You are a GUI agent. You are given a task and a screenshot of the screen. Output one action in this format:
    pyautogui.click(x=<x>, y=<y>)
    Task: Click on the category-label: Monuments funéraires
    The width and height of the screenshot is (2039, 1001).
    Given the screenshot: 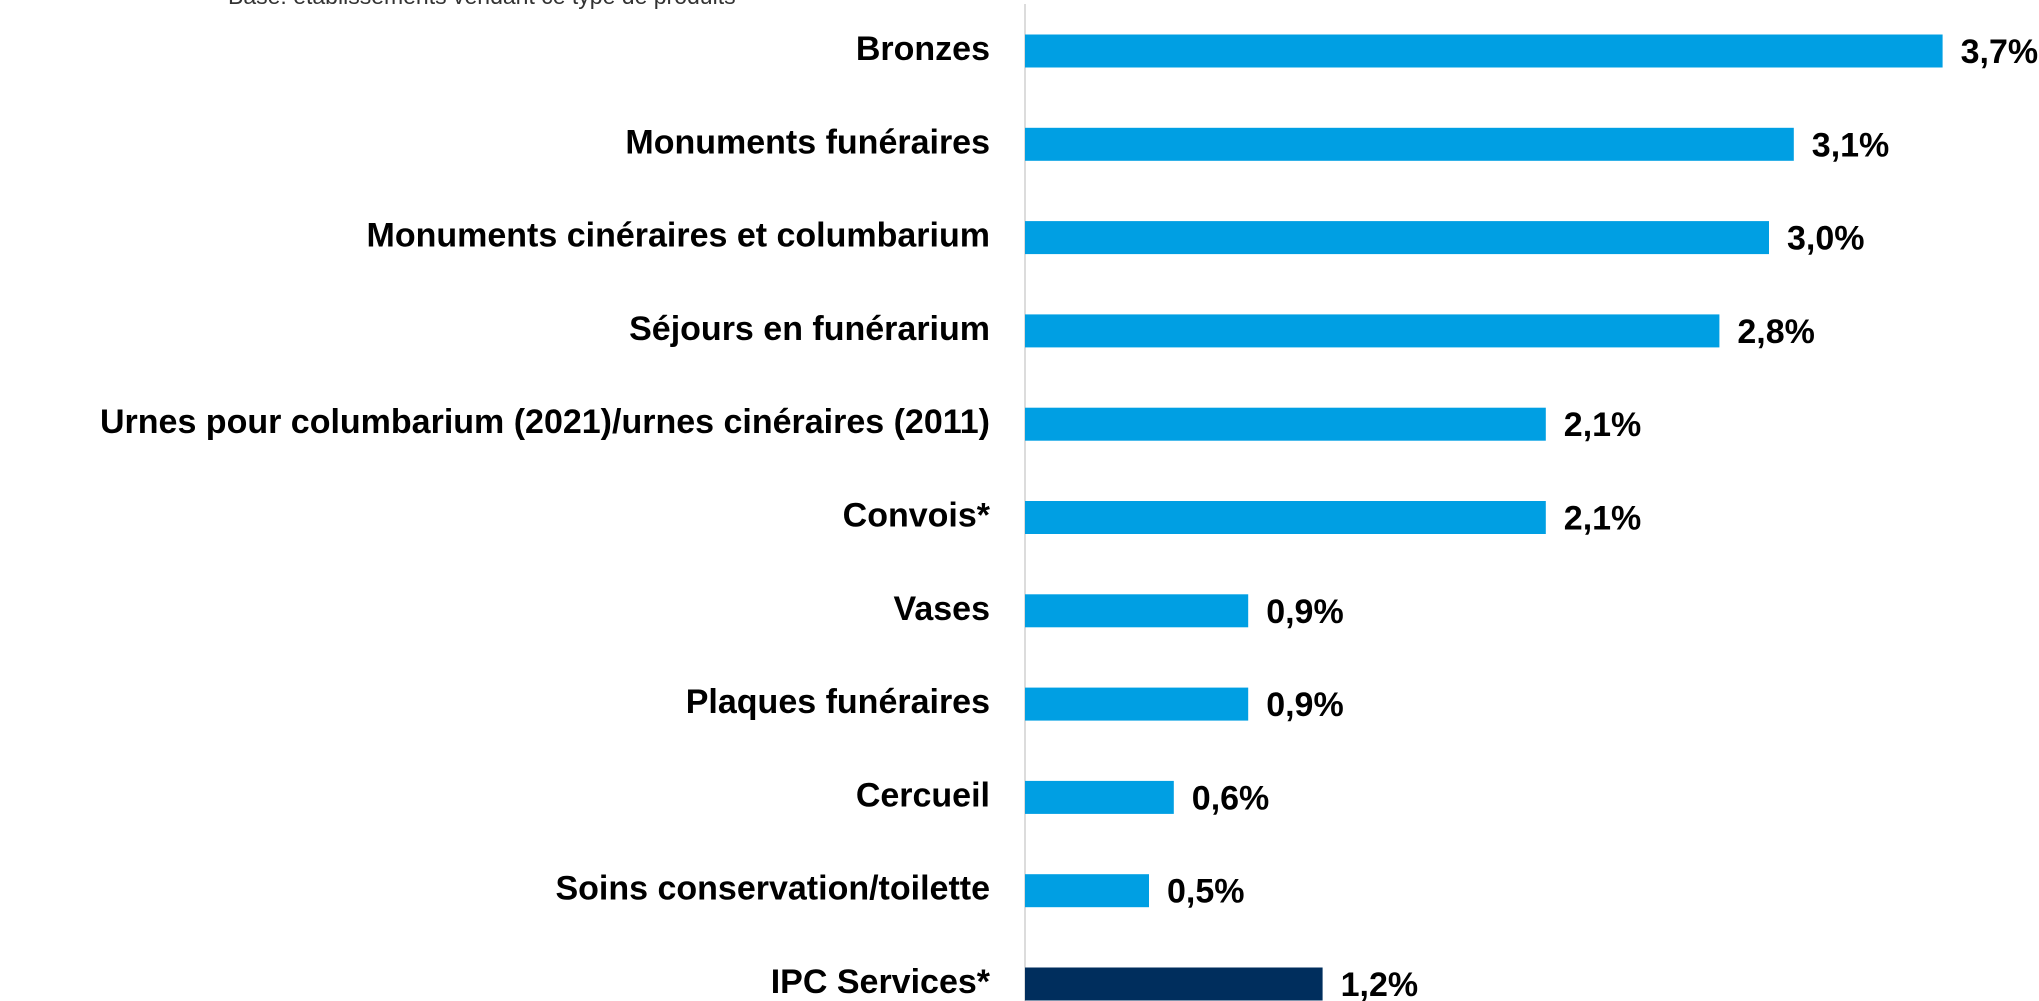 What is the action you would take?
    pyautogui.click(x=807, y=142)
    